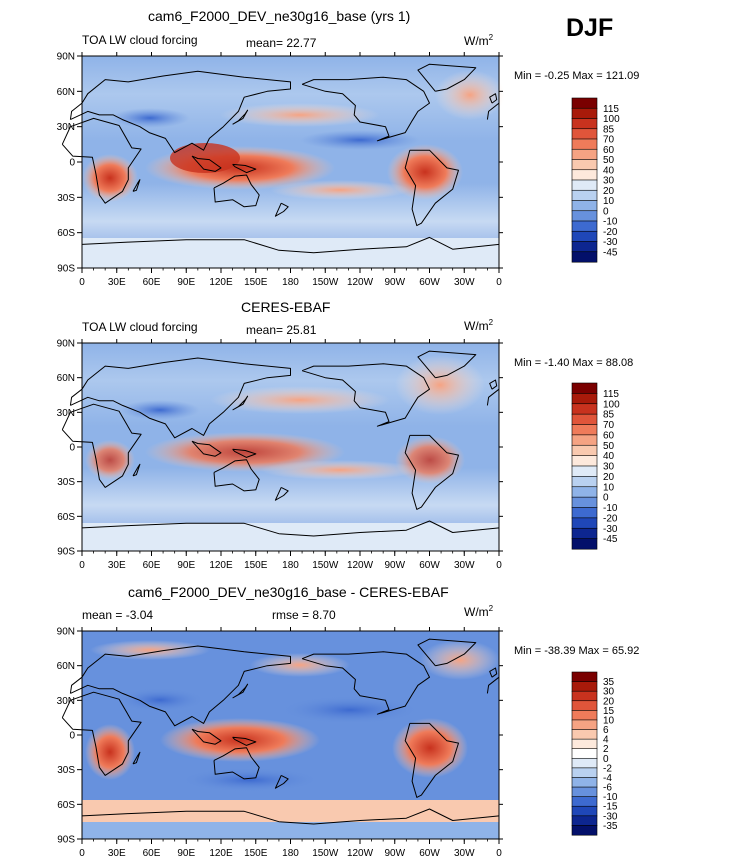 This screenshot has height=866, width=733. Describe the element at coordinates (360, 282) in the screenshot. I see `lon-tick-label: 120W` at that location.